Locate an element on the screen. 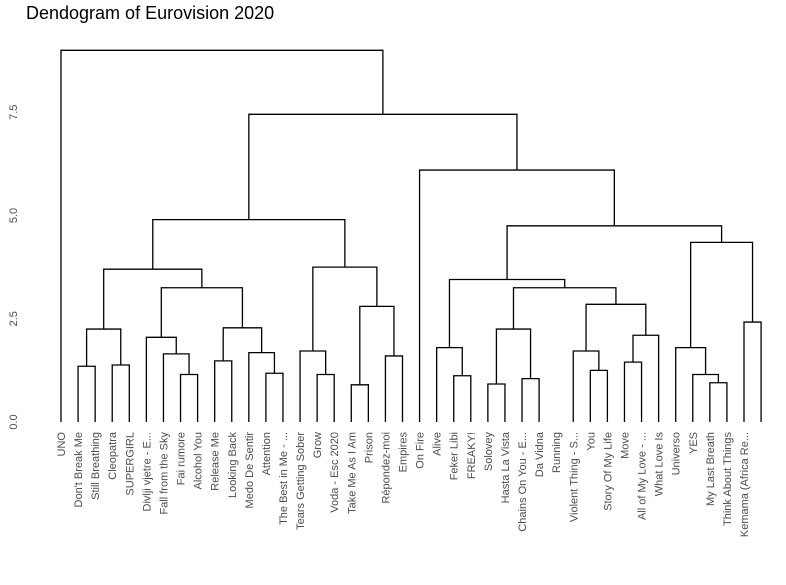 This screenshot has height=585, width=786. leaf-label: On Fire is located at coordinates (421, 450).